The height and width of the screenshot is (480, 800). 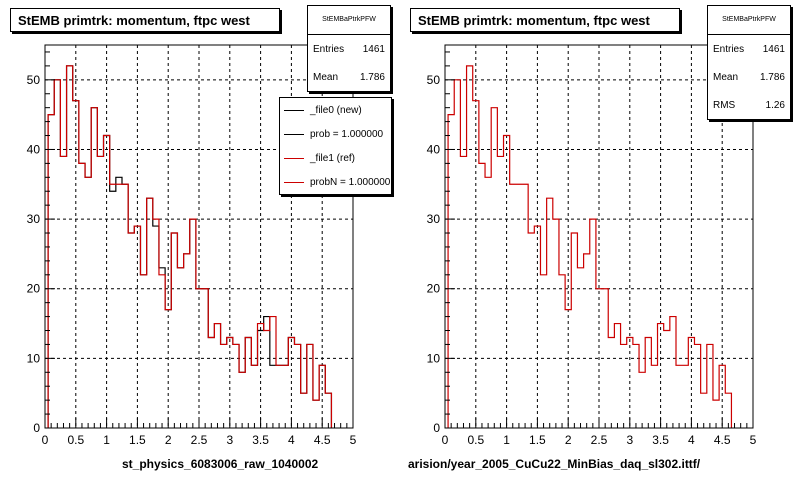 What do you see at coordinates (333, 158) in the screenshot?
I see `legend-label-file1: _file1 (ref)` at bounding box center [333, 158].